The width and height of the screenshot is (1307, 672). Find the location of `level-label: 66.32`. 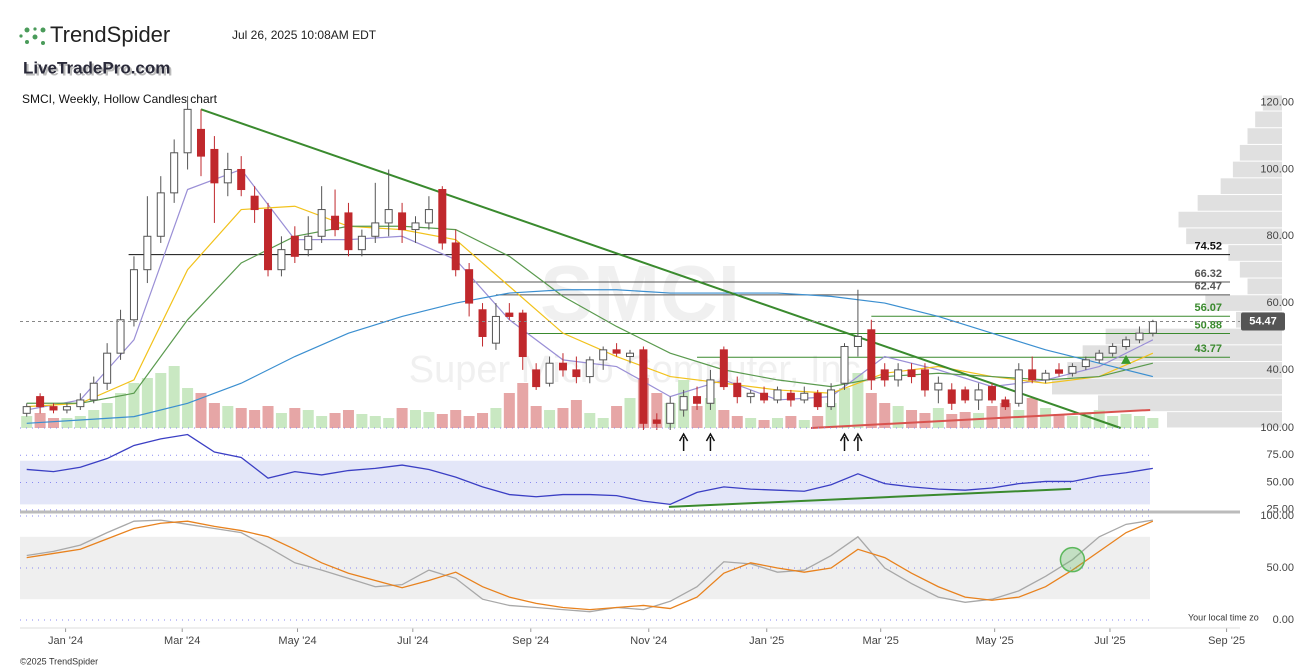

level-label: 66.32 is located at coordinates (1208, 274).